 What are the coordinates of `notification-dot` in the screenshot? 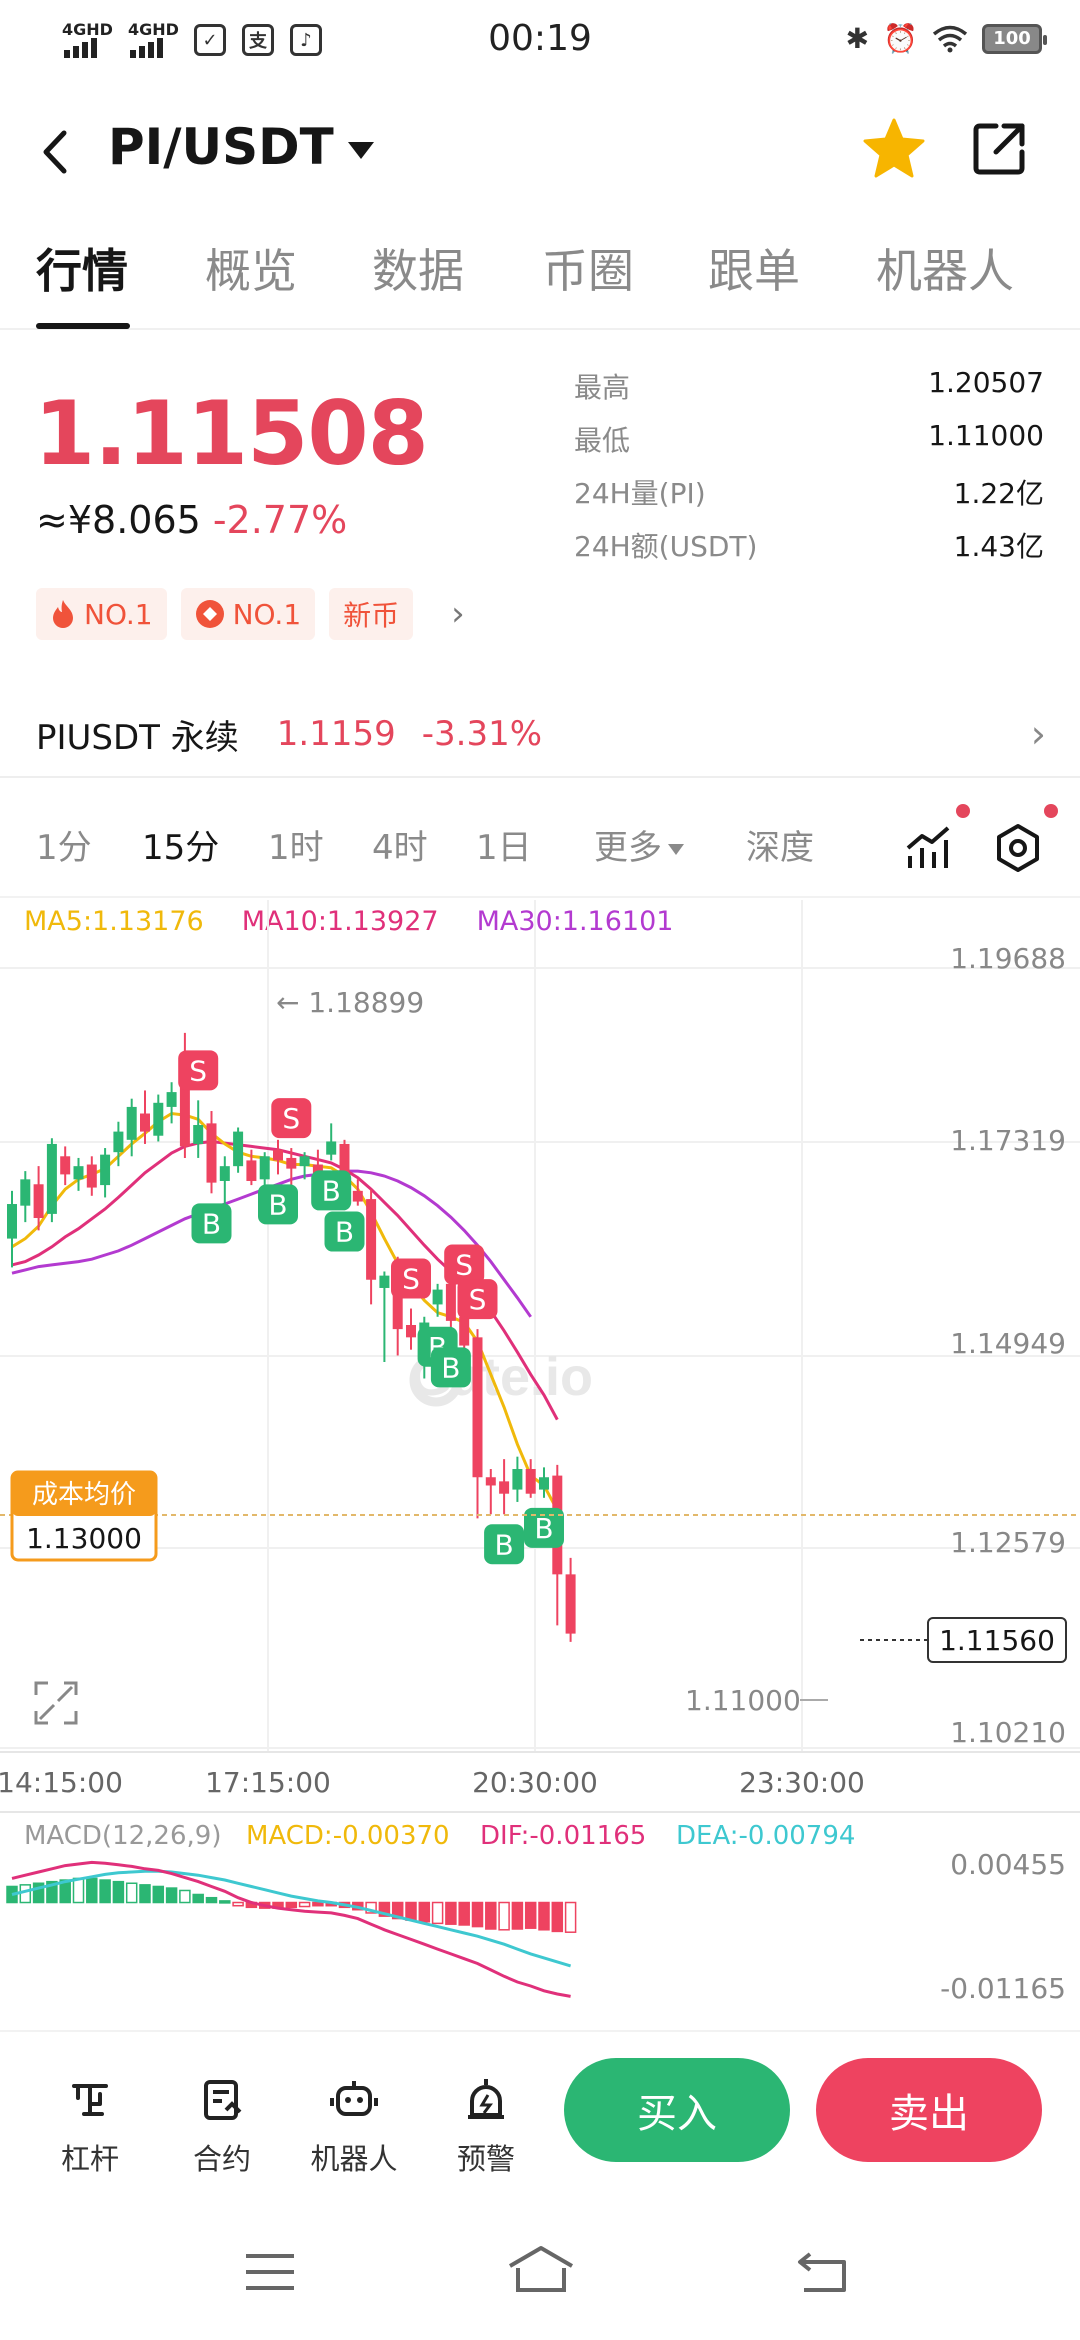 It's located at (963, 811).